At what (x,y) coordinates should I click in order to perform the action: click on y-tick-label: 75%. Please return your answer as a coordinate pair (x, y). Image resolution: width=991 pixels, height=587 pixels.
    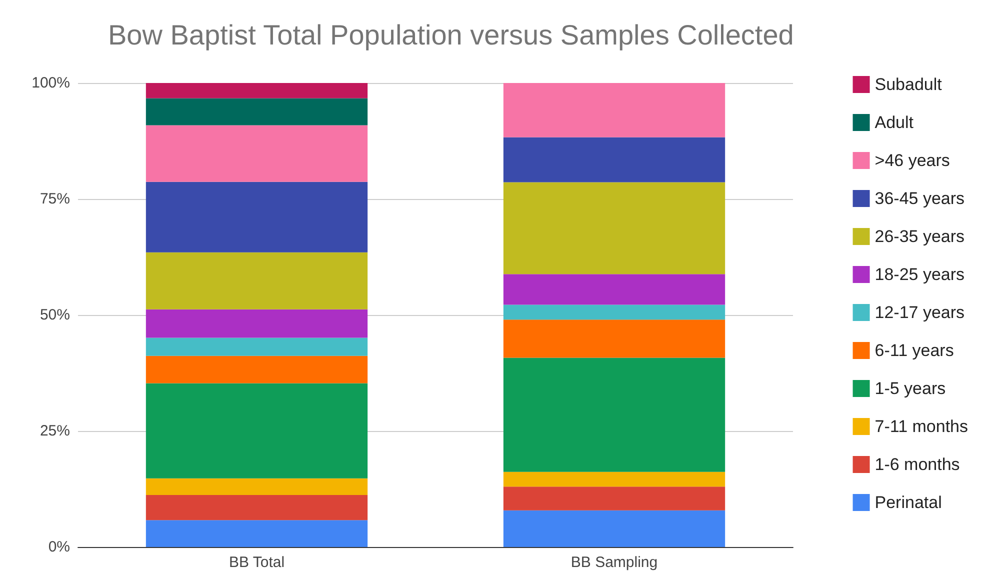
    Looking at the image, I should click on (55, 199).